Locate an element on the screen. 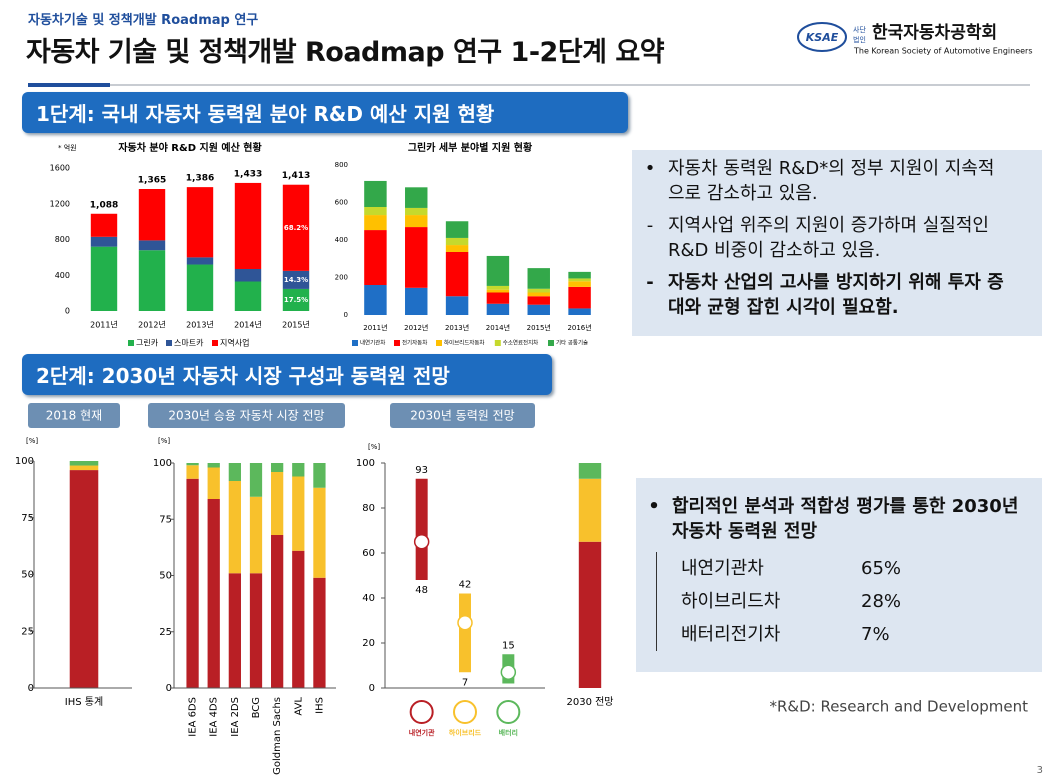  x-tick-label: IEA 6DS is located at coordinates (193, 717).